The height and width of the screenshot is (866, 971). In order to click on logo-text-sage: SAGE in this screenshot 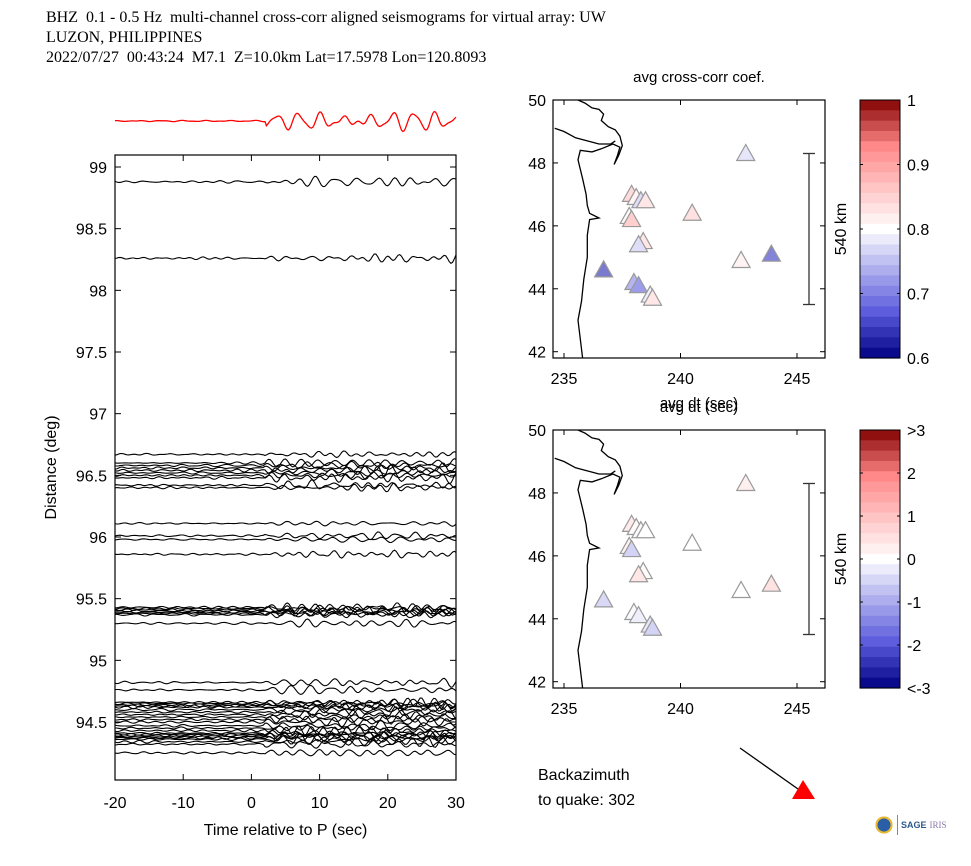, I will do `click(914, 825)`.